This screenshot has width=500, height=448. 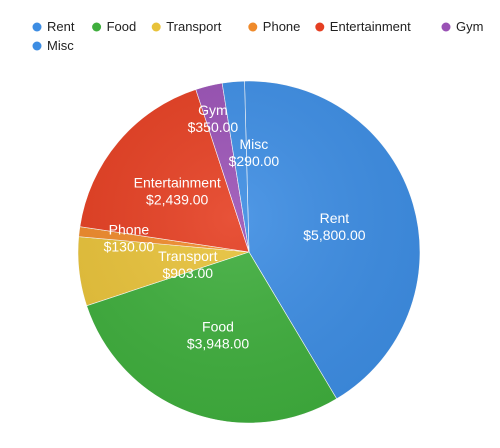 What do you see at coordinates (469, 26) in the screenshot?
I see `legend-label-gym: Gym` at bounding box center [469, 26].